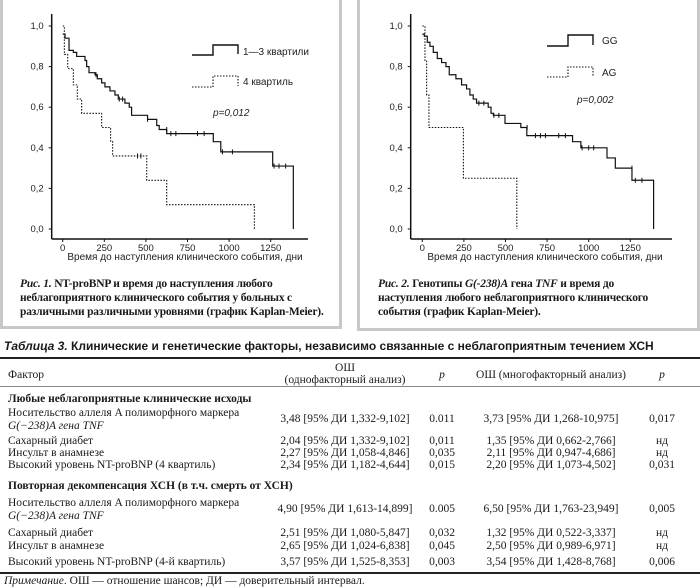 The image size is (700, 587). Describe the element at coordinates (551, 509) in the screenshot. I see `or-multi-cell: 6,50 [95% ДИ 1,763-23,949]` at that location.